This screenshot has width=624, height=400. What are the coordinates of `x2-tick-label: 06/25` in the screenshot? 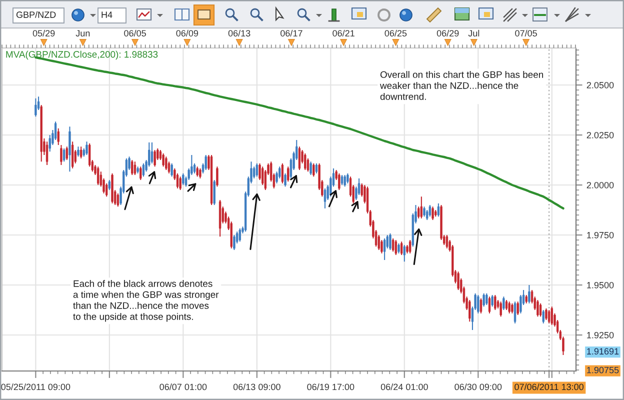 It's located at (395, 33).